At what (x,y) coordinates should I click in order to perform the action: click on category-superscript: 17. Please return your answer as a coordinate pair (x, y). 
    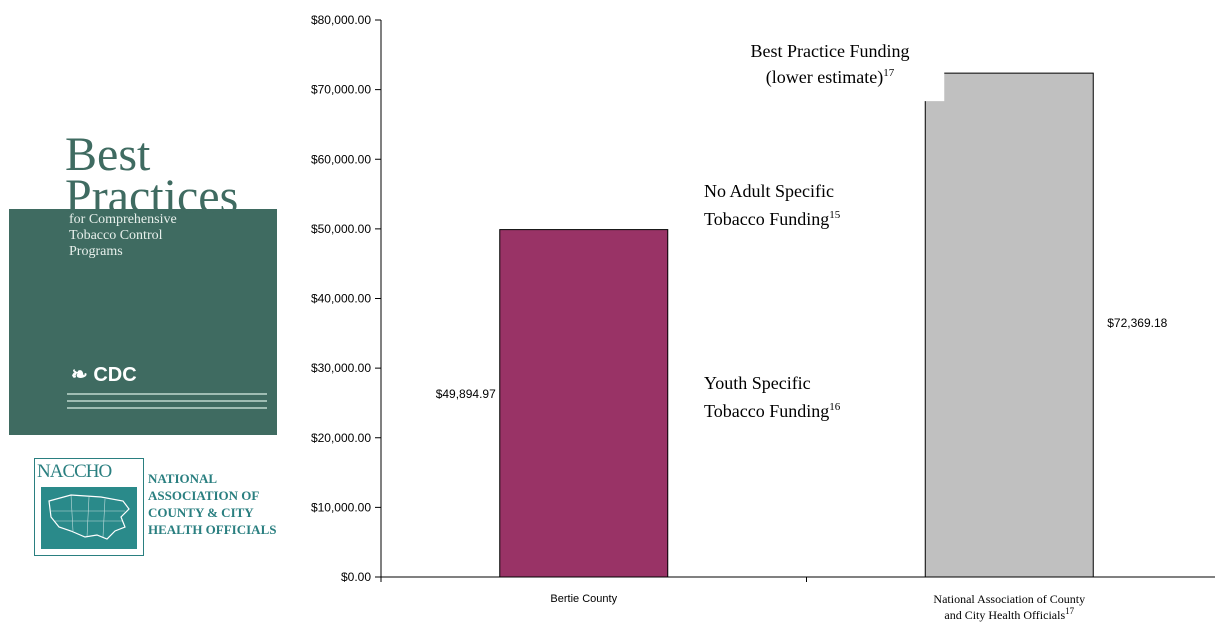
    Looking at the image, I should click on (1070, 611).